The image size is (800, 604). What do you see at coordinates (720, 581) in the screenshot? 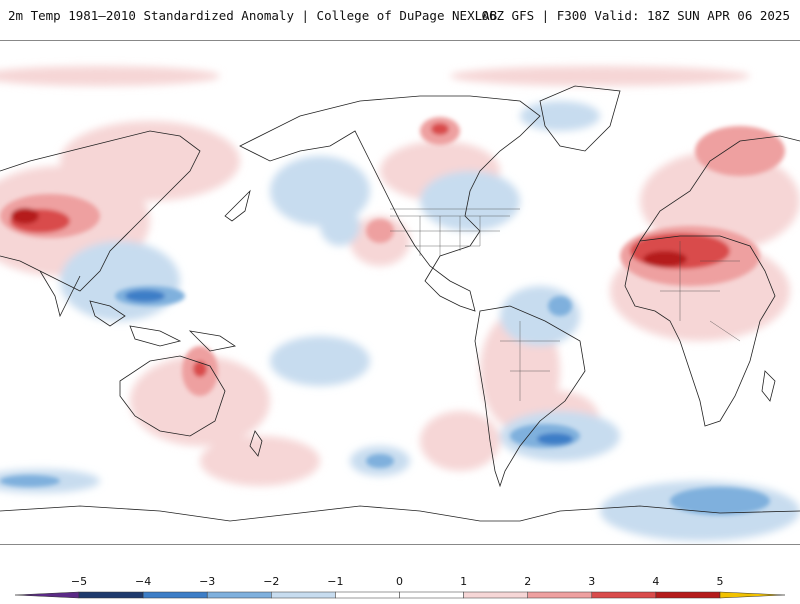
I see `legend-tick-label: 5` at bounding box center [720, 581].